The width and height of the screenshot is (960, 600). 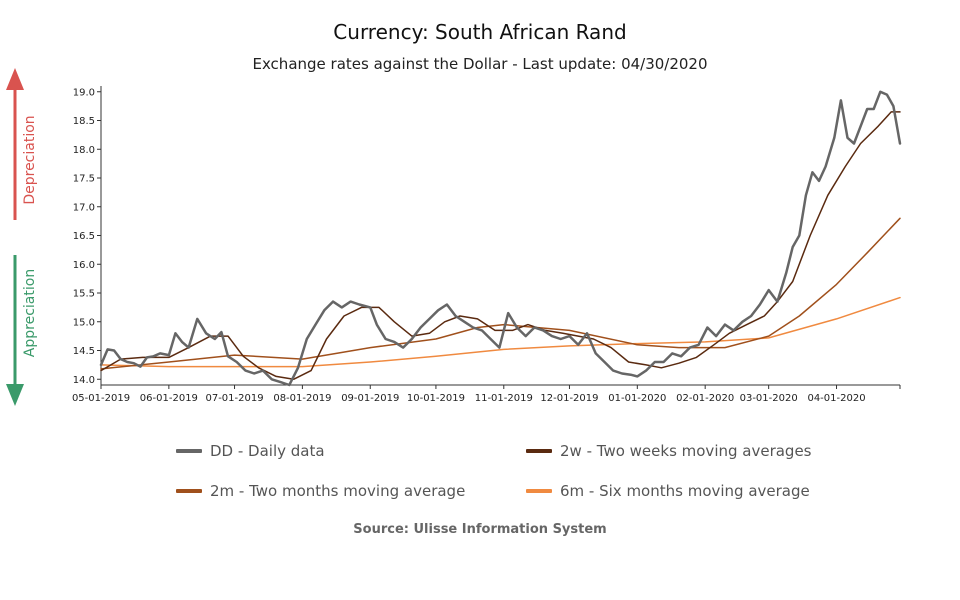 I want to click on y-tick-label: 17.0, so click(x=84, y=207).